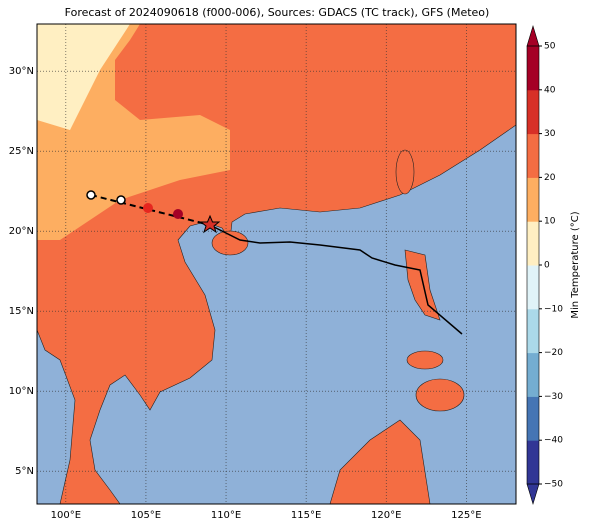  What do you see at coordinates (553, 309) in the screenshot?
I see `colorbar-tick-label: −10` at bounding box center [553, 309].